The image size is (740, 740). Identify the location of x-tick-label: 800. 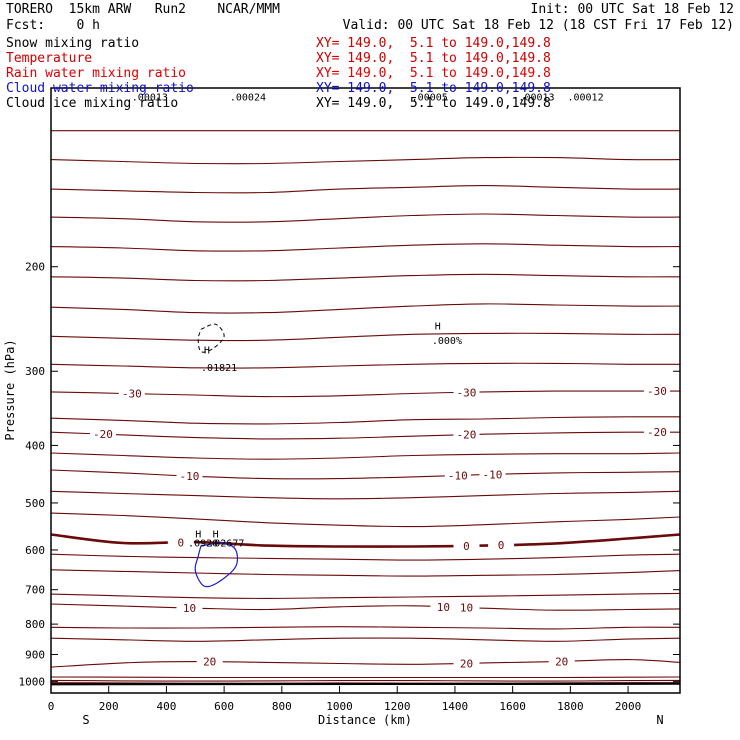
(282, 706).